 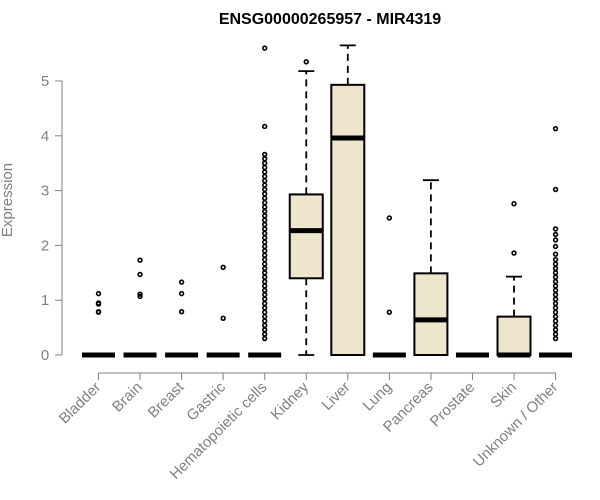 What do you see at coordinates (182, 318) in the screenshot?
I see `box-breast` at bounding box center [182, 318].